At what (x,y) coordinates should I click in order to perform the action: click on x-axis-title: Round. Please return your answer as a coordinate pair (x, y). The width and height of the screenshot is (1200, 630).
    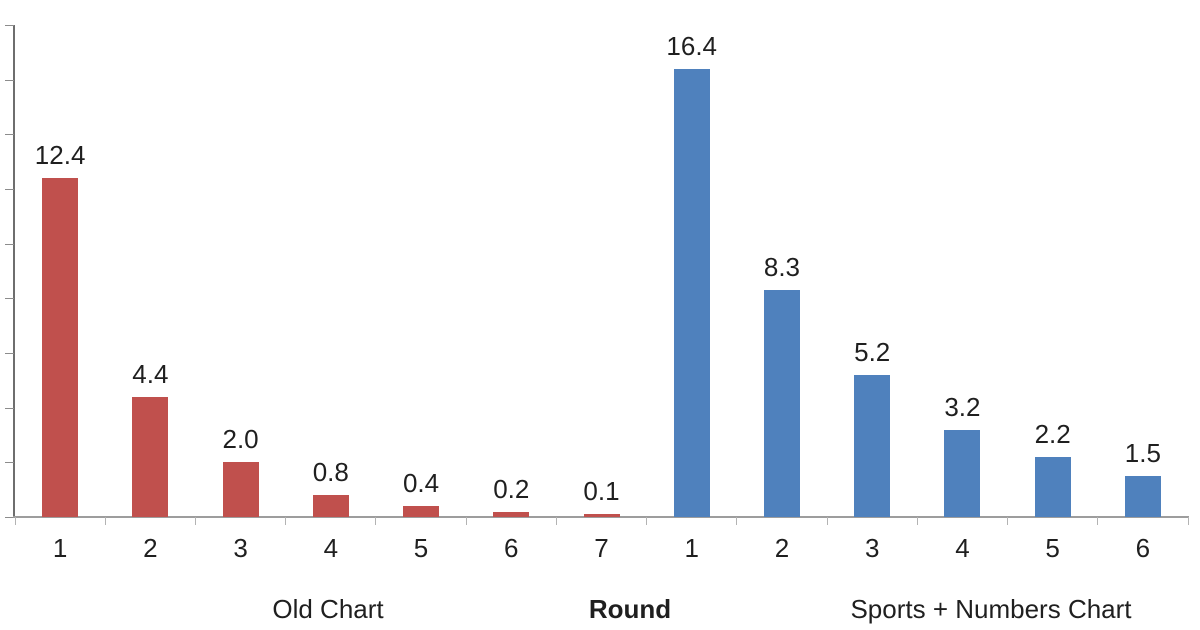
    Looking at the image, I should click on (630, 609).